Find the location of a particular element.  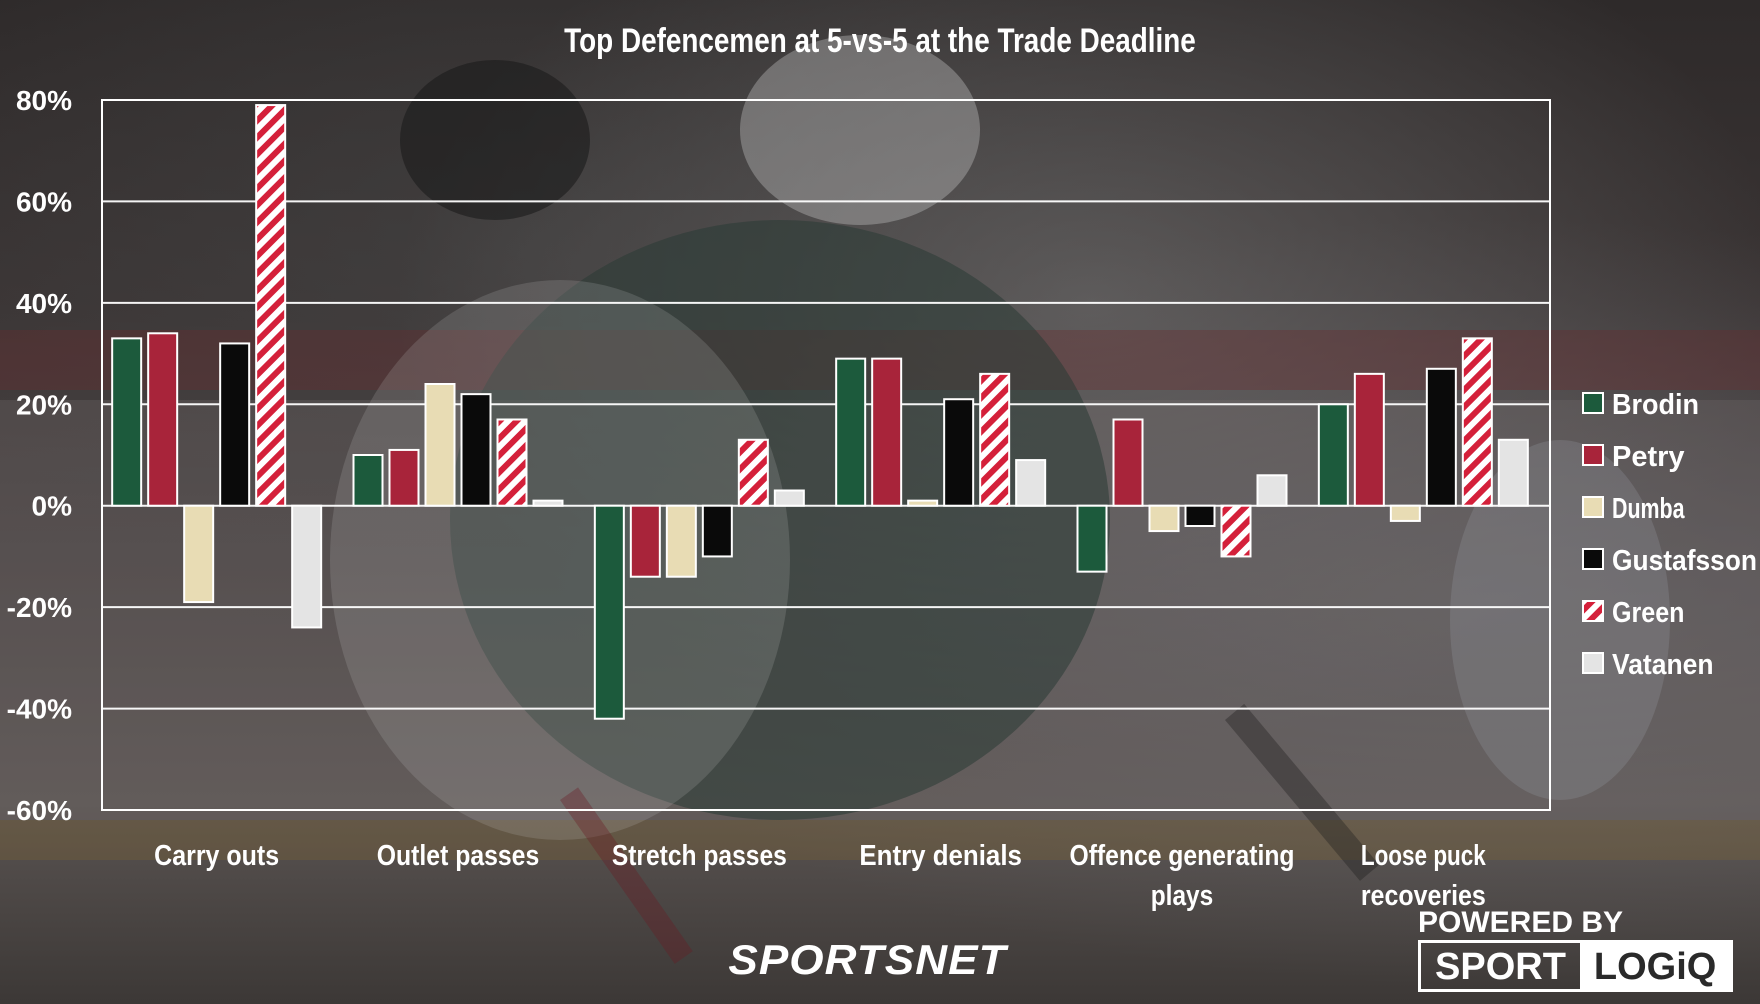

y-tick-label: 20% is located at coordinates (44, 404).